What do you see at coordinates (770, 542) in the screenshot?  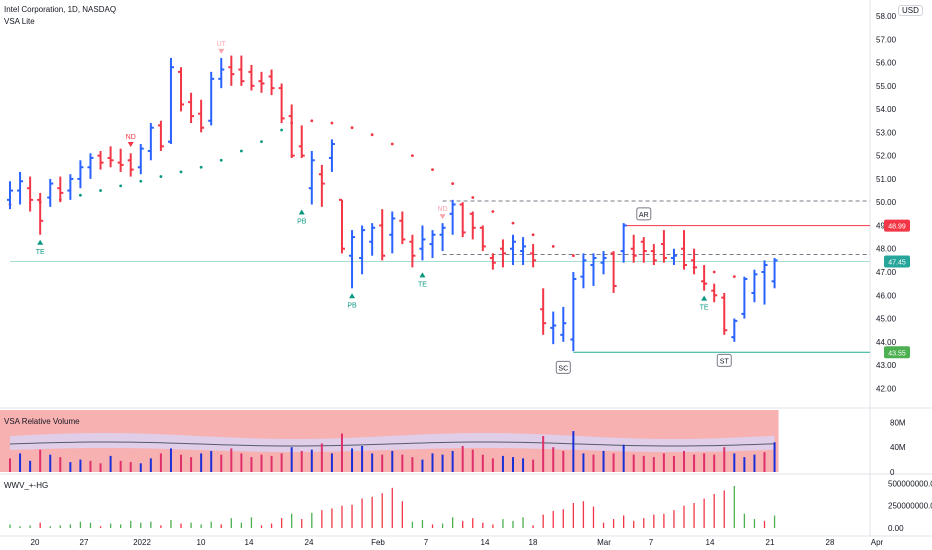 I see `time-tick-label: 21` at bounding box center [770, 542].